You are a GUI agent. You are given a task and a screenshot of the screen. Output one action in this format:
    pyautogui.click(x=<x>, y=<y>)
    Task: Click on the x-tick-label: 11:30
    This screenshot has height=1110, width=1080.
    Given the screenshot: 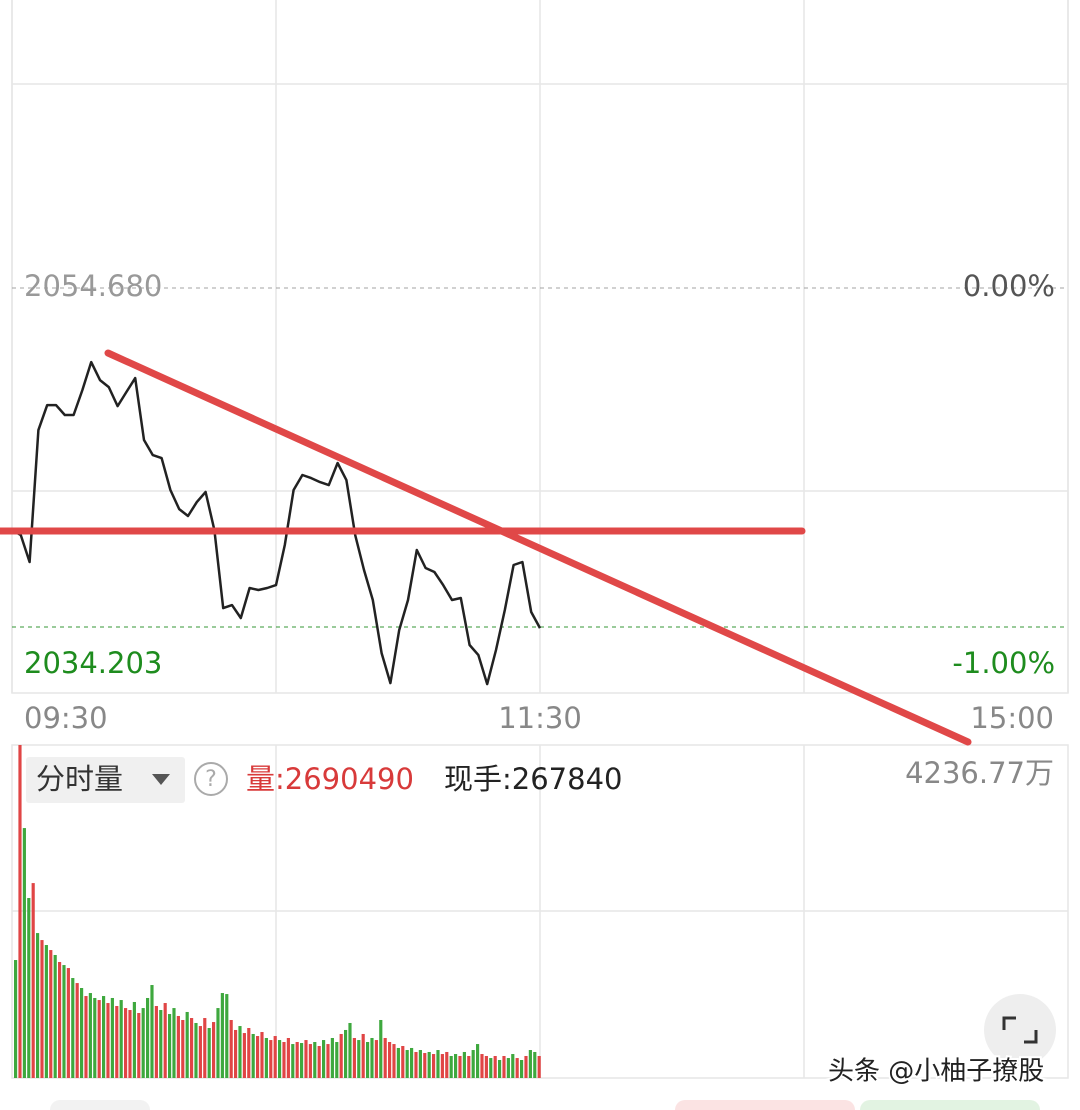 What is the action you would take?
    pyautogui.click(x=540, y=718)
    